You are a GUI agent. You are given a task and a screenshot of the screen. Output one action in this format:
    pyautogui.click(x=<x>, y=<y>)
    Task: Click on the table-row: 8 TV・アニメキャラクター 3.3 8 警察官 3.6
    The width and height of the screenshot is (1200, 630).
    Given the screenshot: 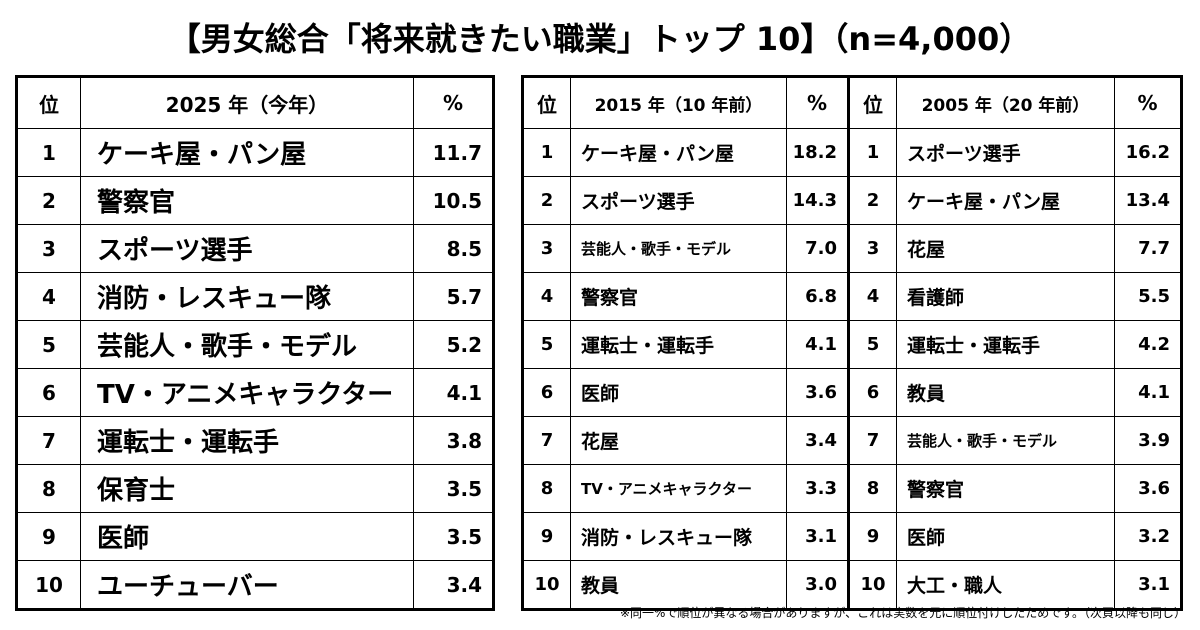 What is the action you would take?
    pyautogui.click(x=852, y=488)
    